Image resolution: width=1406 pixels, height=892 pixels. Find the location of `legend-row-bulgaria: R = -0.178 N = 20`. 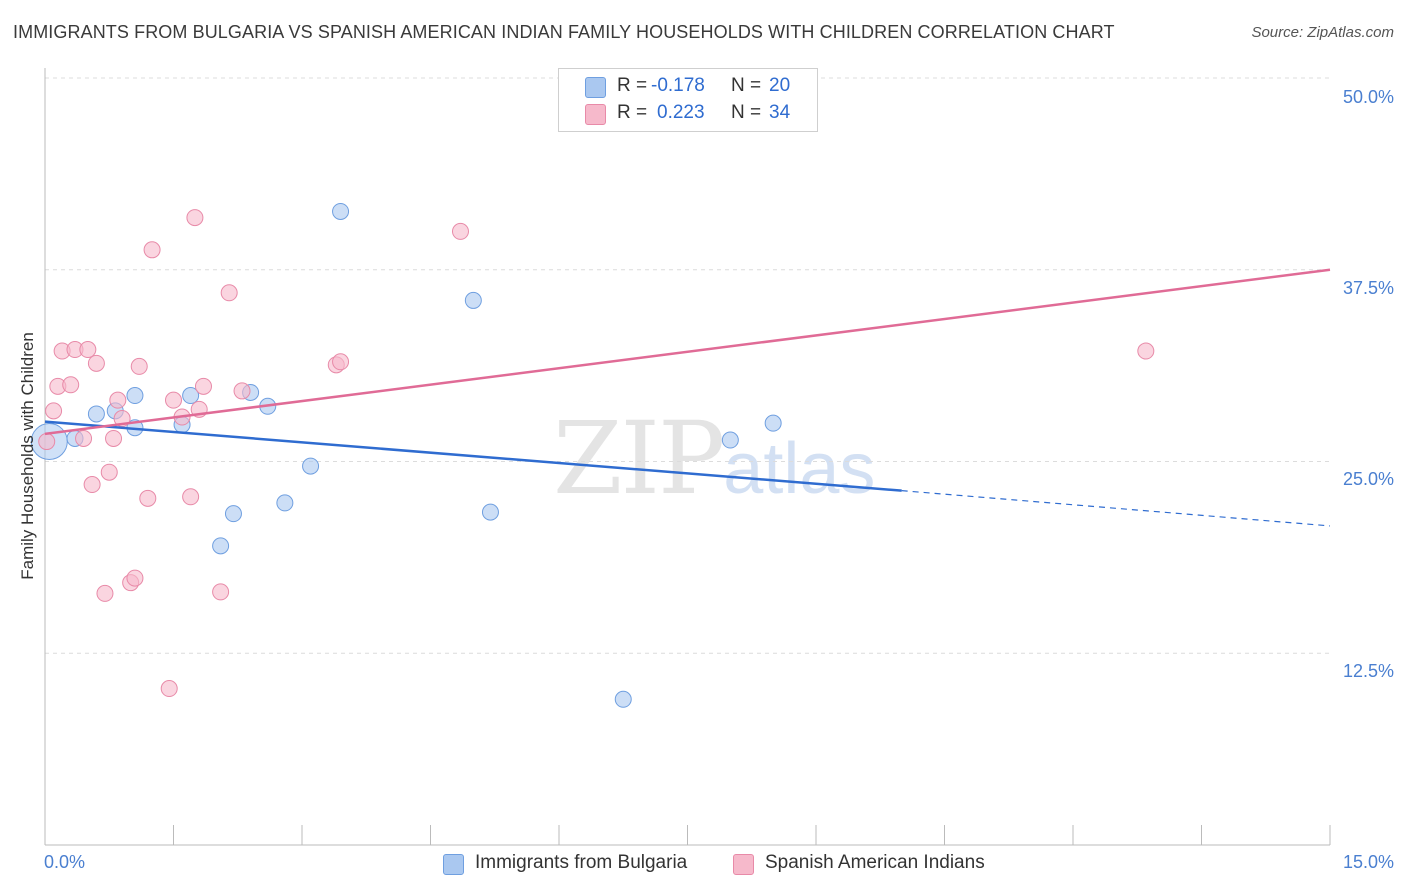

legend-row-bulgaria: R = -0.178 N = 20 is located at coordinates (695, 87).